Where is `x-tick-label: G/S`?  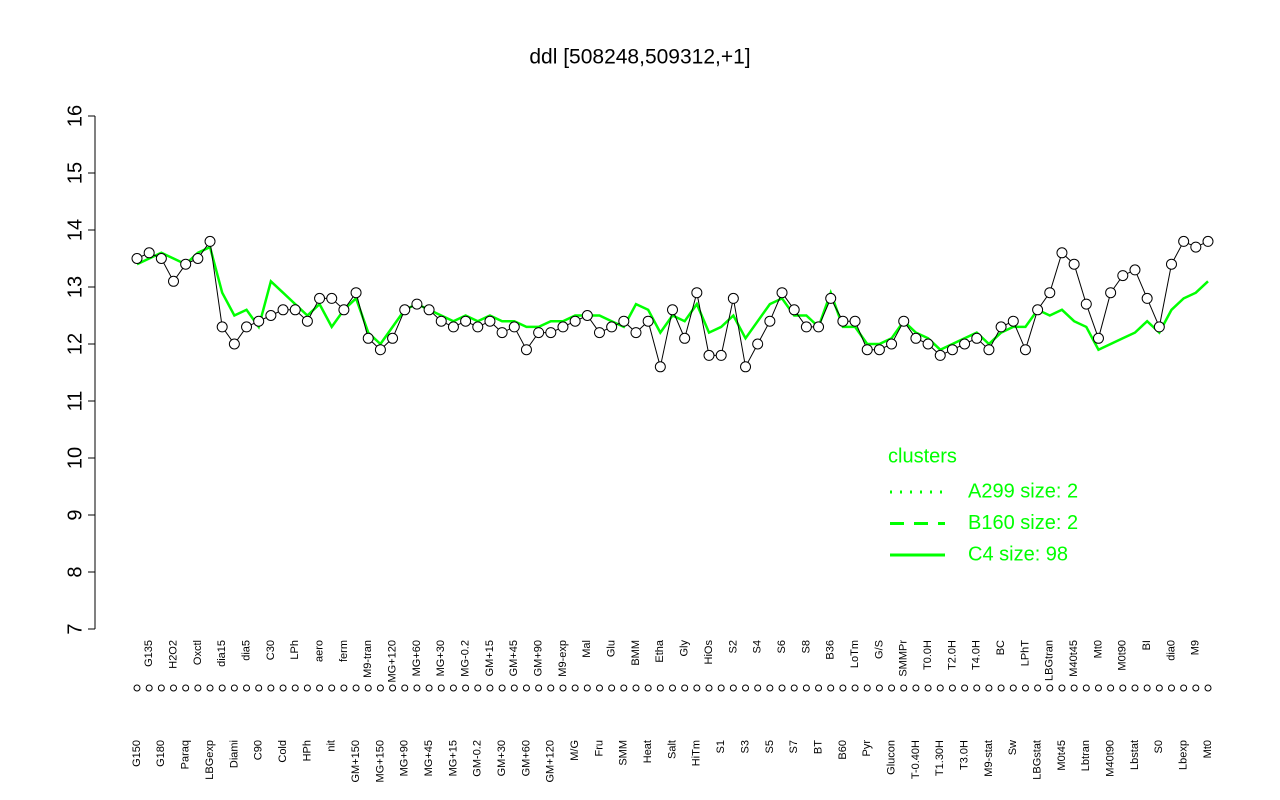 x-tick-label: G/S is located at coordinates (879, 649).